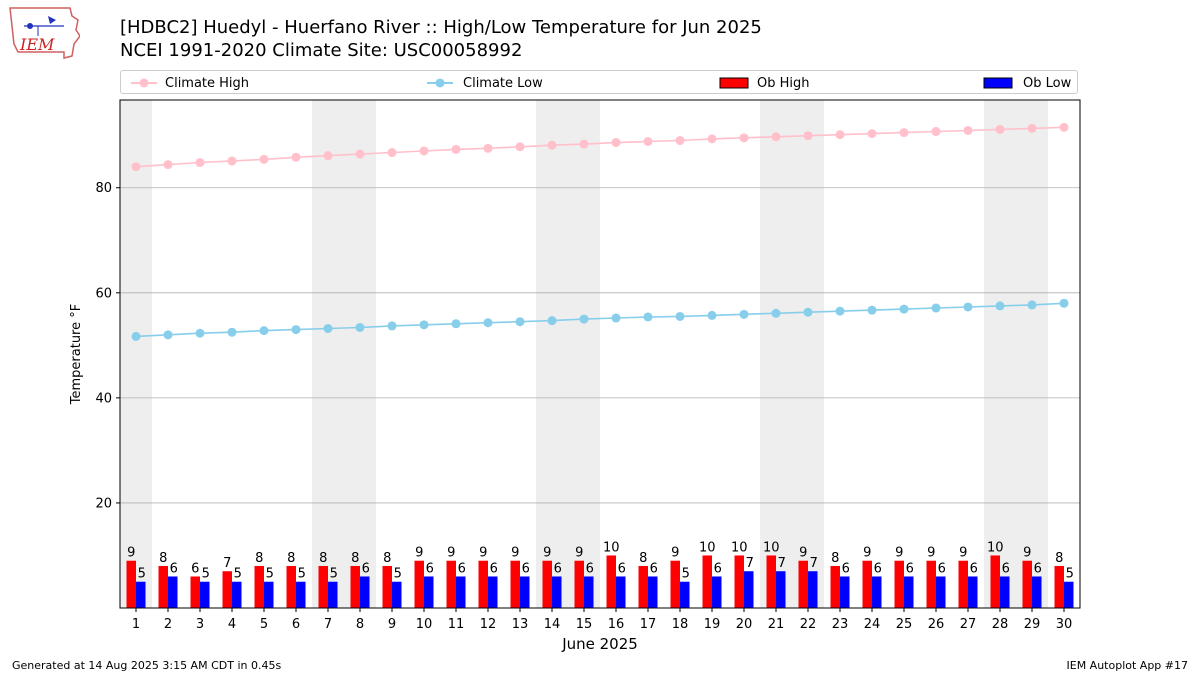 This screenshot has width=1200, height=675. What do you see at coordinates (103, 398) in the screenshot?
I see `y-tick-label: 40` at bounding box center [103, 398].